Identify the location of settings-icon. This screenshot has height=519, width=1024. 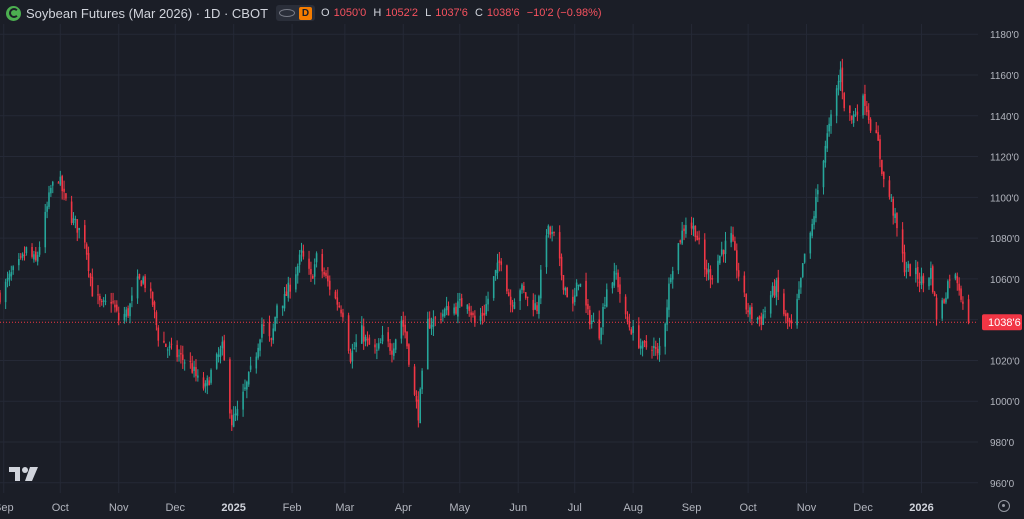
(1004, 506).